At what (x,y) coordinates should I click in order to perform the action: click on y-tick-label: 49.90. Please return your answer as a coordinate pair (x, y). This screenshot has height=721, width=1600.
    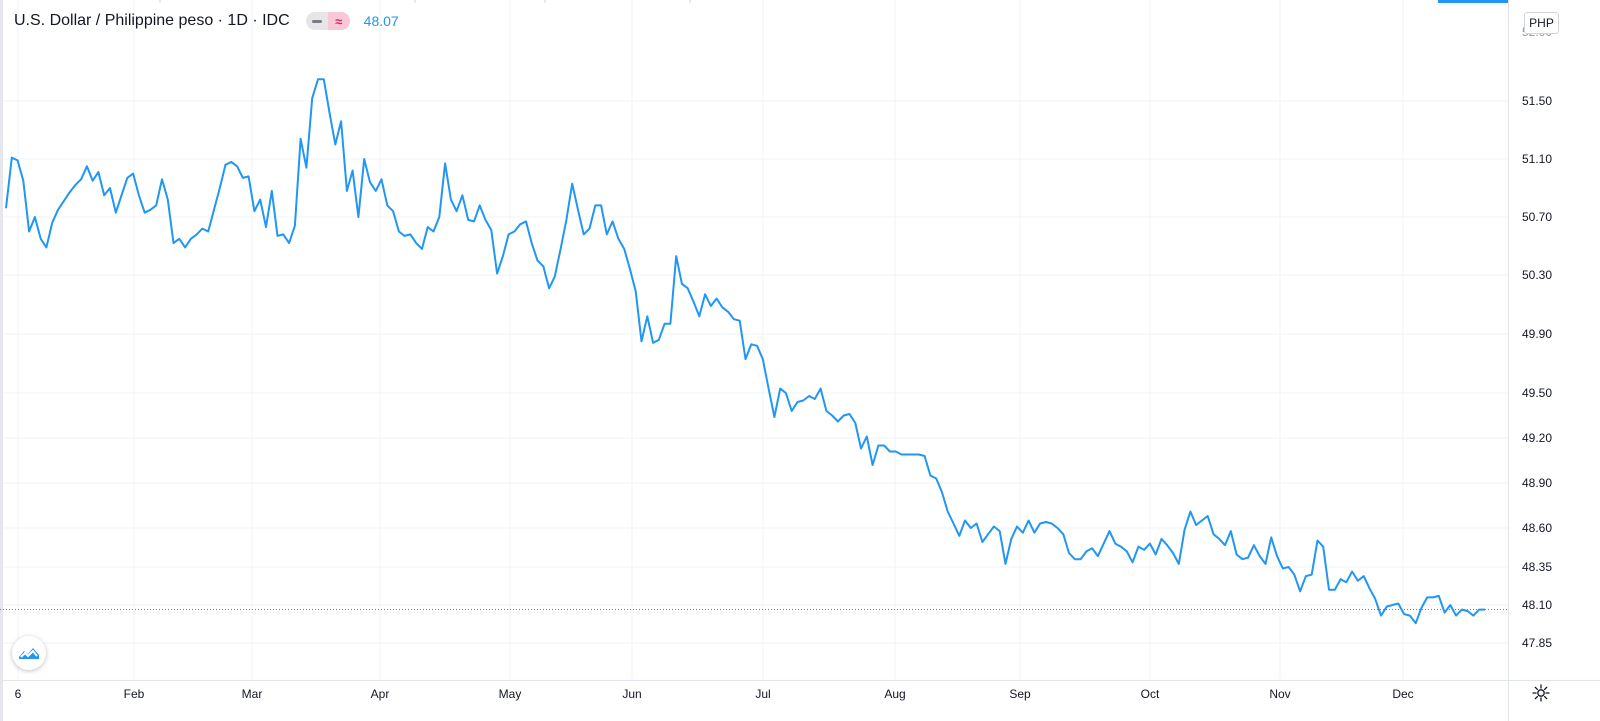
    Looking at the image, I should click on (1537, 334).